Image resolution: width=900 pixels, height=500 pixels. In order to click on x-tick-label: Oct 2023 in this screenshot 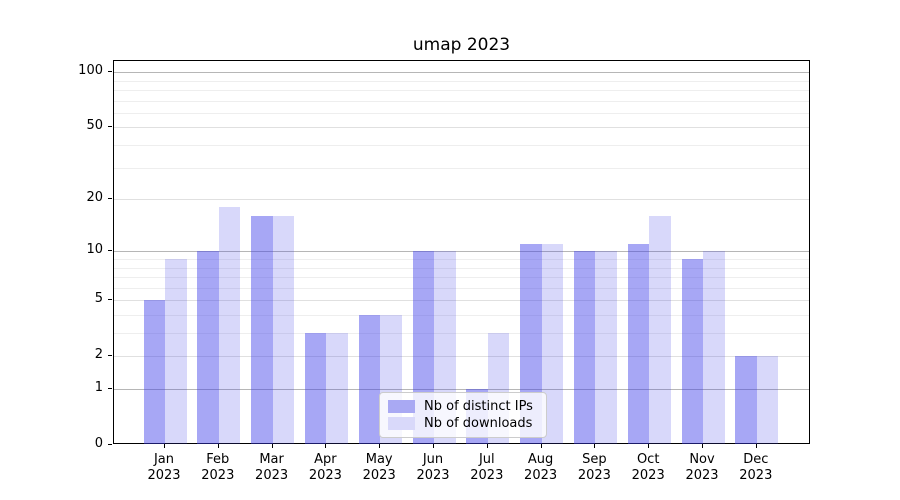, I will do `click(648, 468)`.